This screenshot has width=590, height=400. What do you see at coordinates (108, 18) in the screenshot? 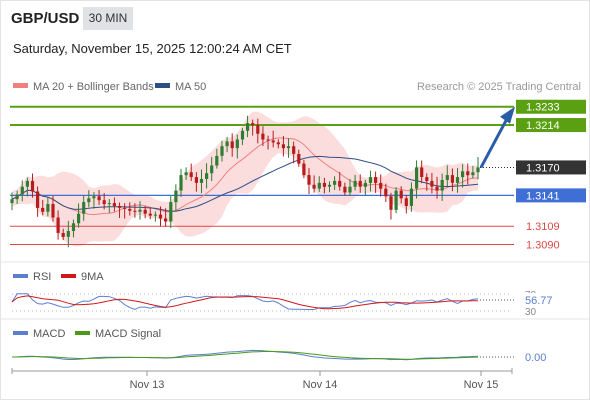
I see `timeframe-button: 30 MIN` at bounding box center [108, 18].